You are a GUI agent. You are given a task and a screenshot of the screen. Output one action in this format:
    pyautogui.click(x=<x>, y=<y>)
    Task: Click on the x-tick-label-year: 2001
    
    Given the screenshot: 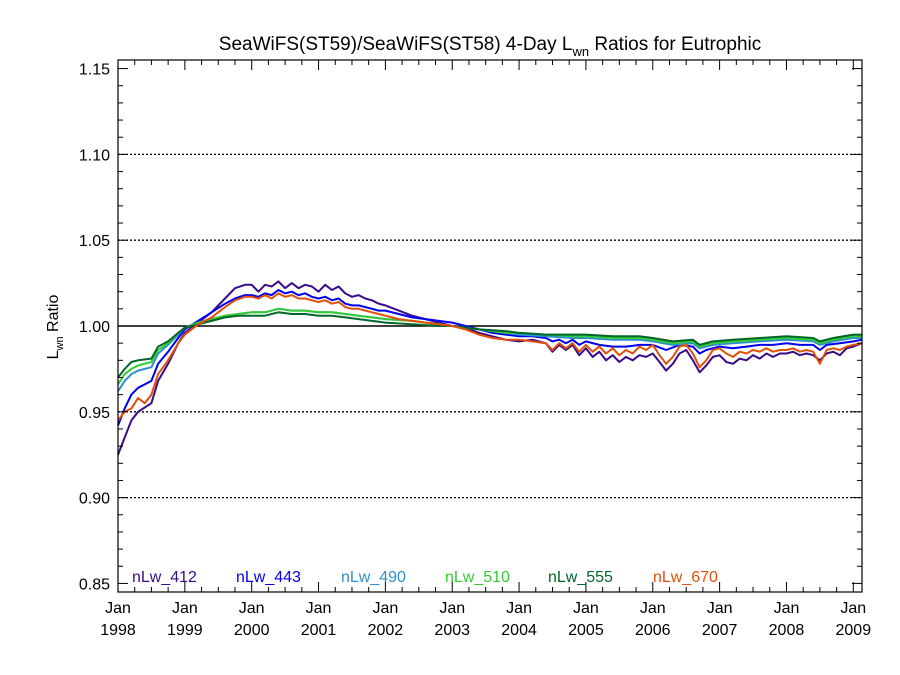 What is the action you would take?
    pyautogui.click(x=319, y=630)
    